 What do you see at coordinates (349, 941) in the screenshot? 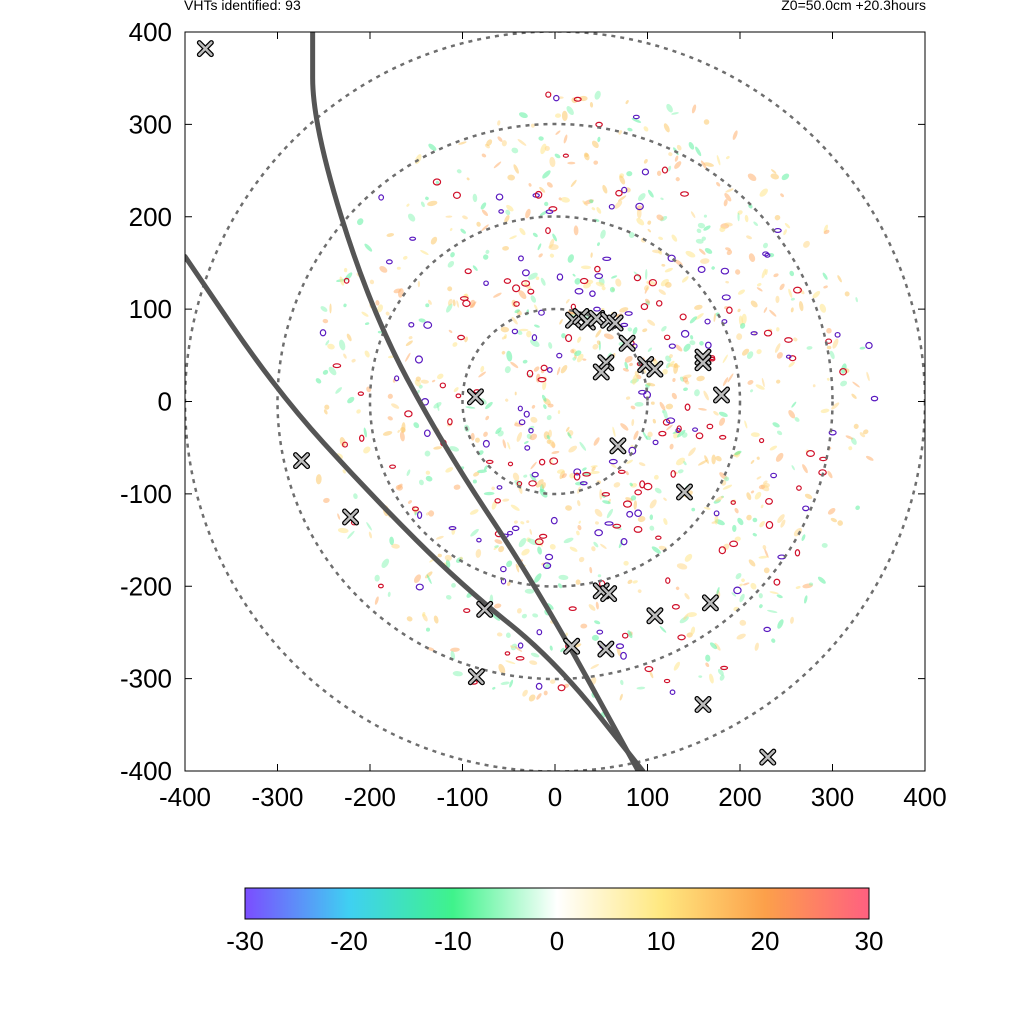
I see `colorbar-tick-label: -20` at bounding box center [349, 941].